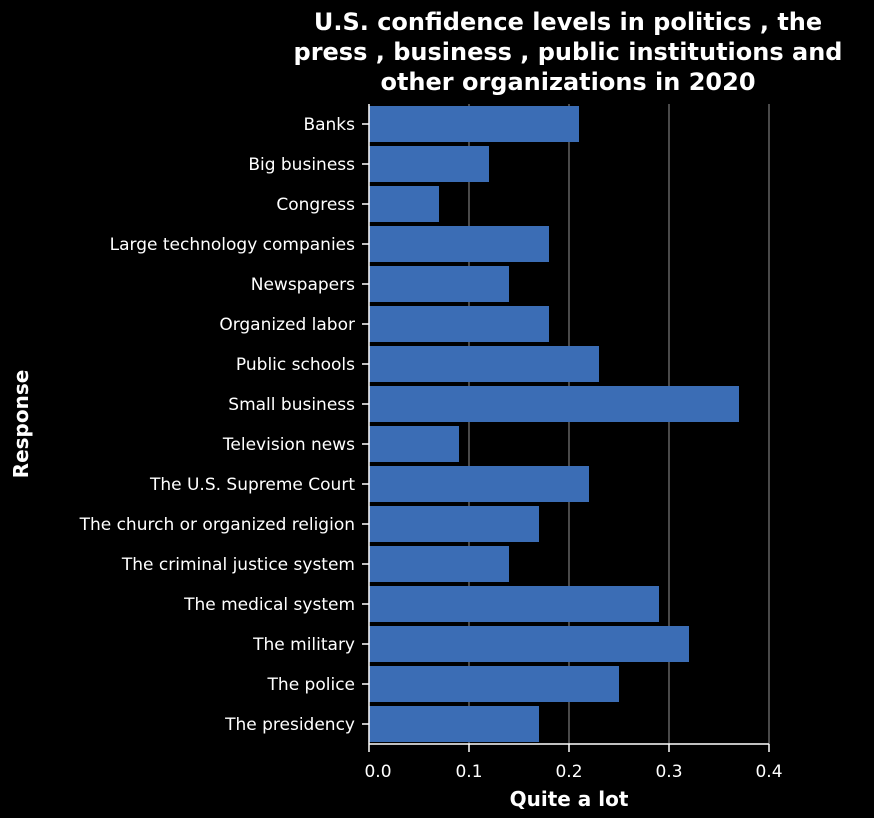 Image resolution: width=874 pixels, height=818 pixels. Describe the element at coordinates (468, 772) in the screenshot. I see `x-tick-label: 0.1` at that location.